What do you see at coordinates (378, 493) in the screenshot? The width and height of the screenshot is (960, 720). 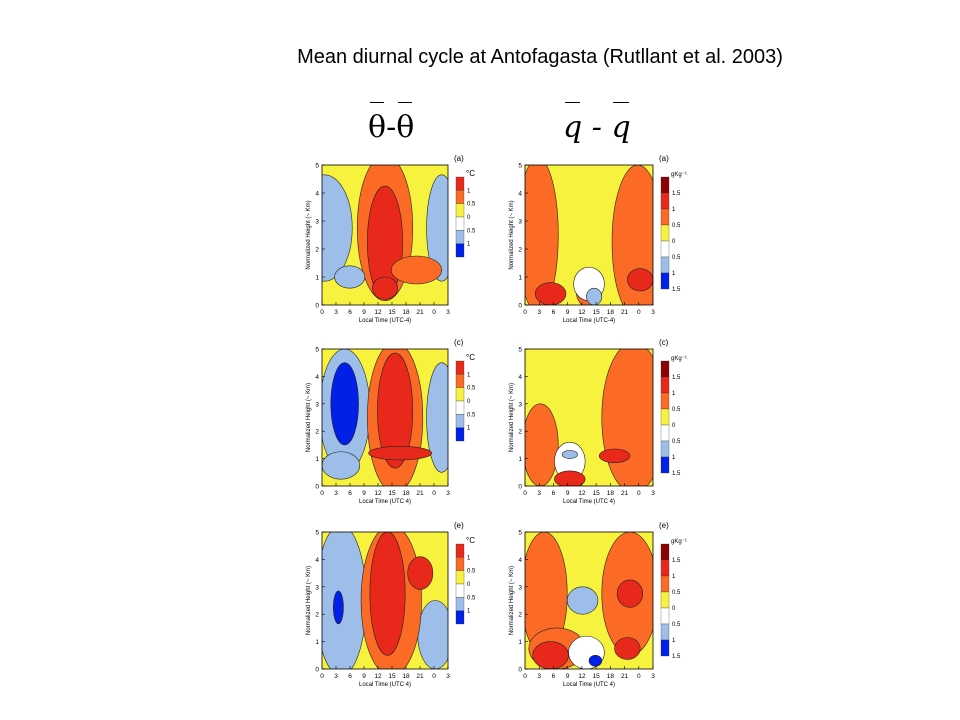 I see `x-tick-label: 12` at bounding box center [378, 493].